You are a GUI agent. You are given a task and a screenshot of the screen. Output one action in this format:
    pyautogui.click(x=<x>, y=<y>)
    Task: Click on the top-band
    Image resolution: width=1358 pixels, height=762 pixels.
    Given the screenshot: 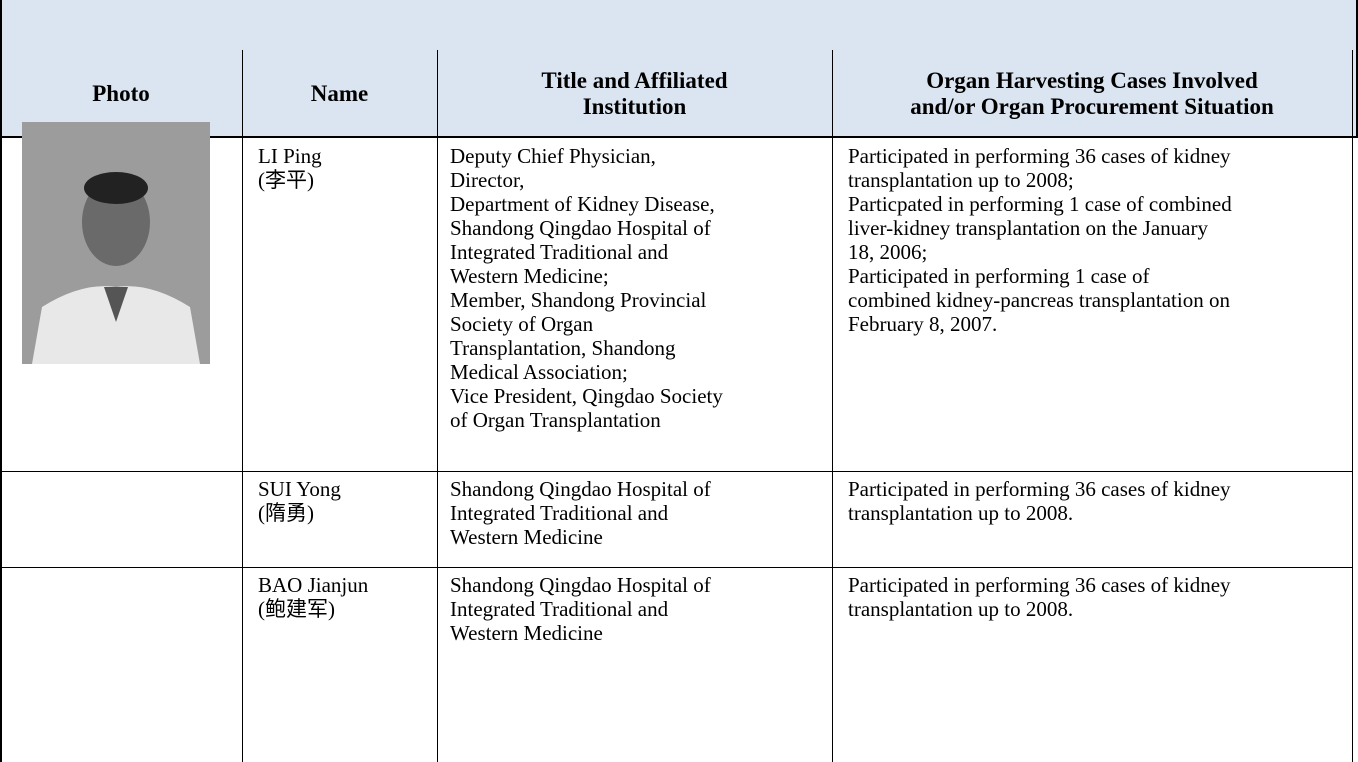 What is the action you would take?
    pyautogui.click(x=679, y=25)
    